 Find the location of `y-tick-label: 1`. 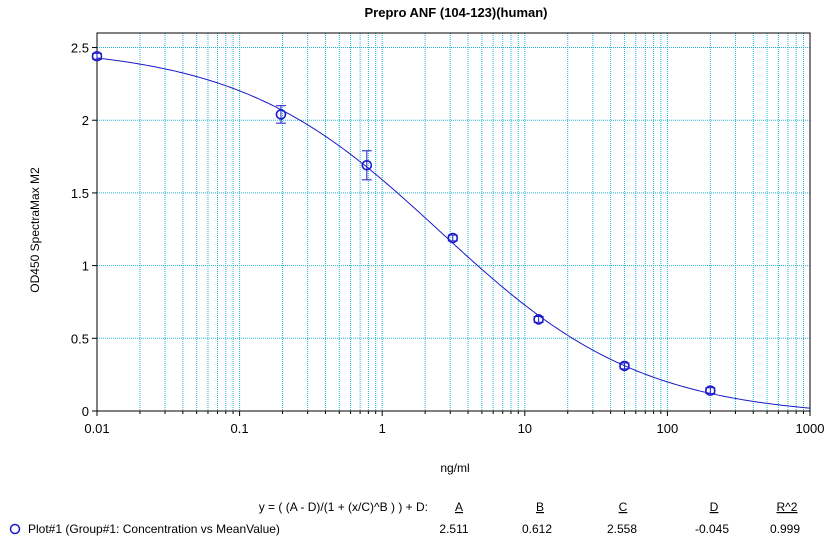

y-tick-label: 1 is located at coordinates (85, 266).